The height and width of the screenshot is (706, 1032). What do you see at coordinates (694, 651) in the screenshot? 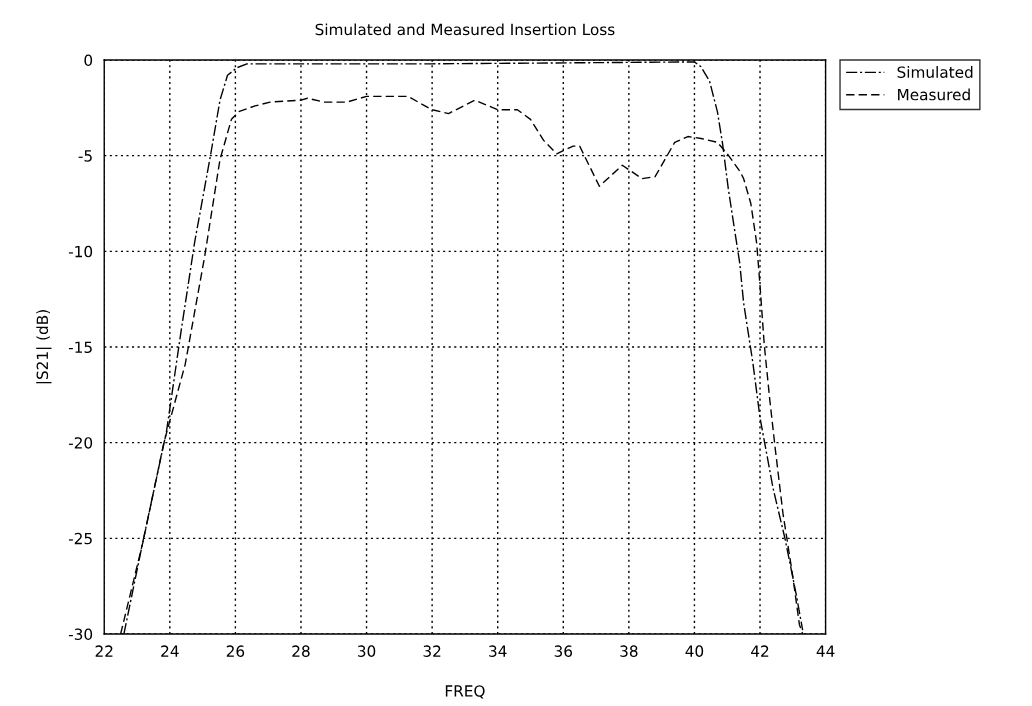
I see `x-tick-label: 40` at bounding box center [694, 651].